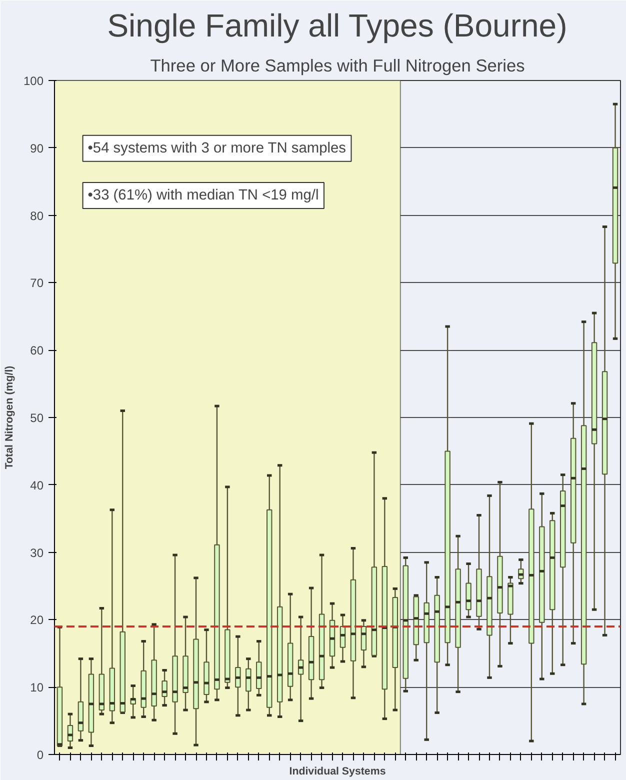 This screenshot has height=780, width=626. Describe the element at coordinates (37, 553) in the screenshot. I see `y-tick-label: 30` at that location.